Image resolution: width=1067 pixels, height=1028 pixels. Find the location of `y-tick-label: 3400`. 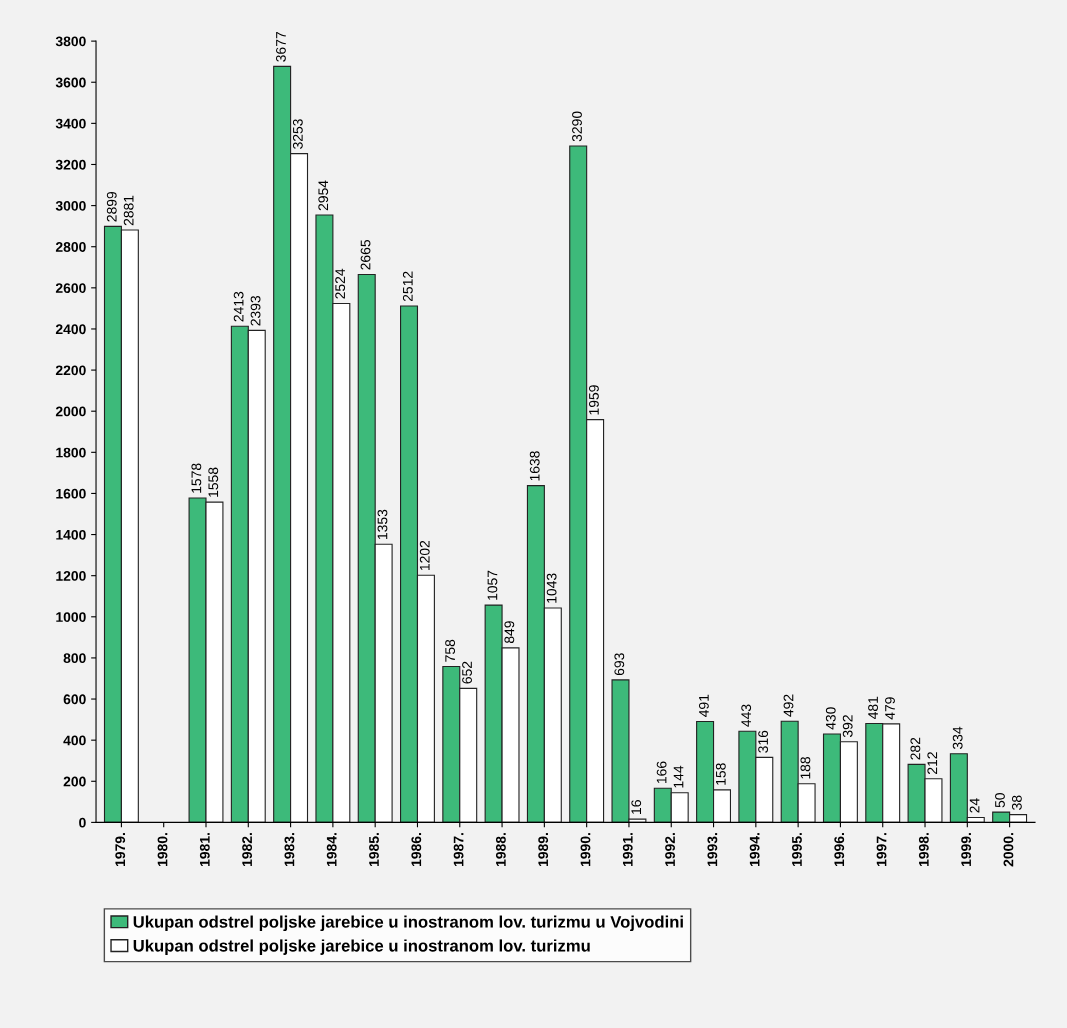

y-tick-label: 3400 is located at coordinates (70, 123).